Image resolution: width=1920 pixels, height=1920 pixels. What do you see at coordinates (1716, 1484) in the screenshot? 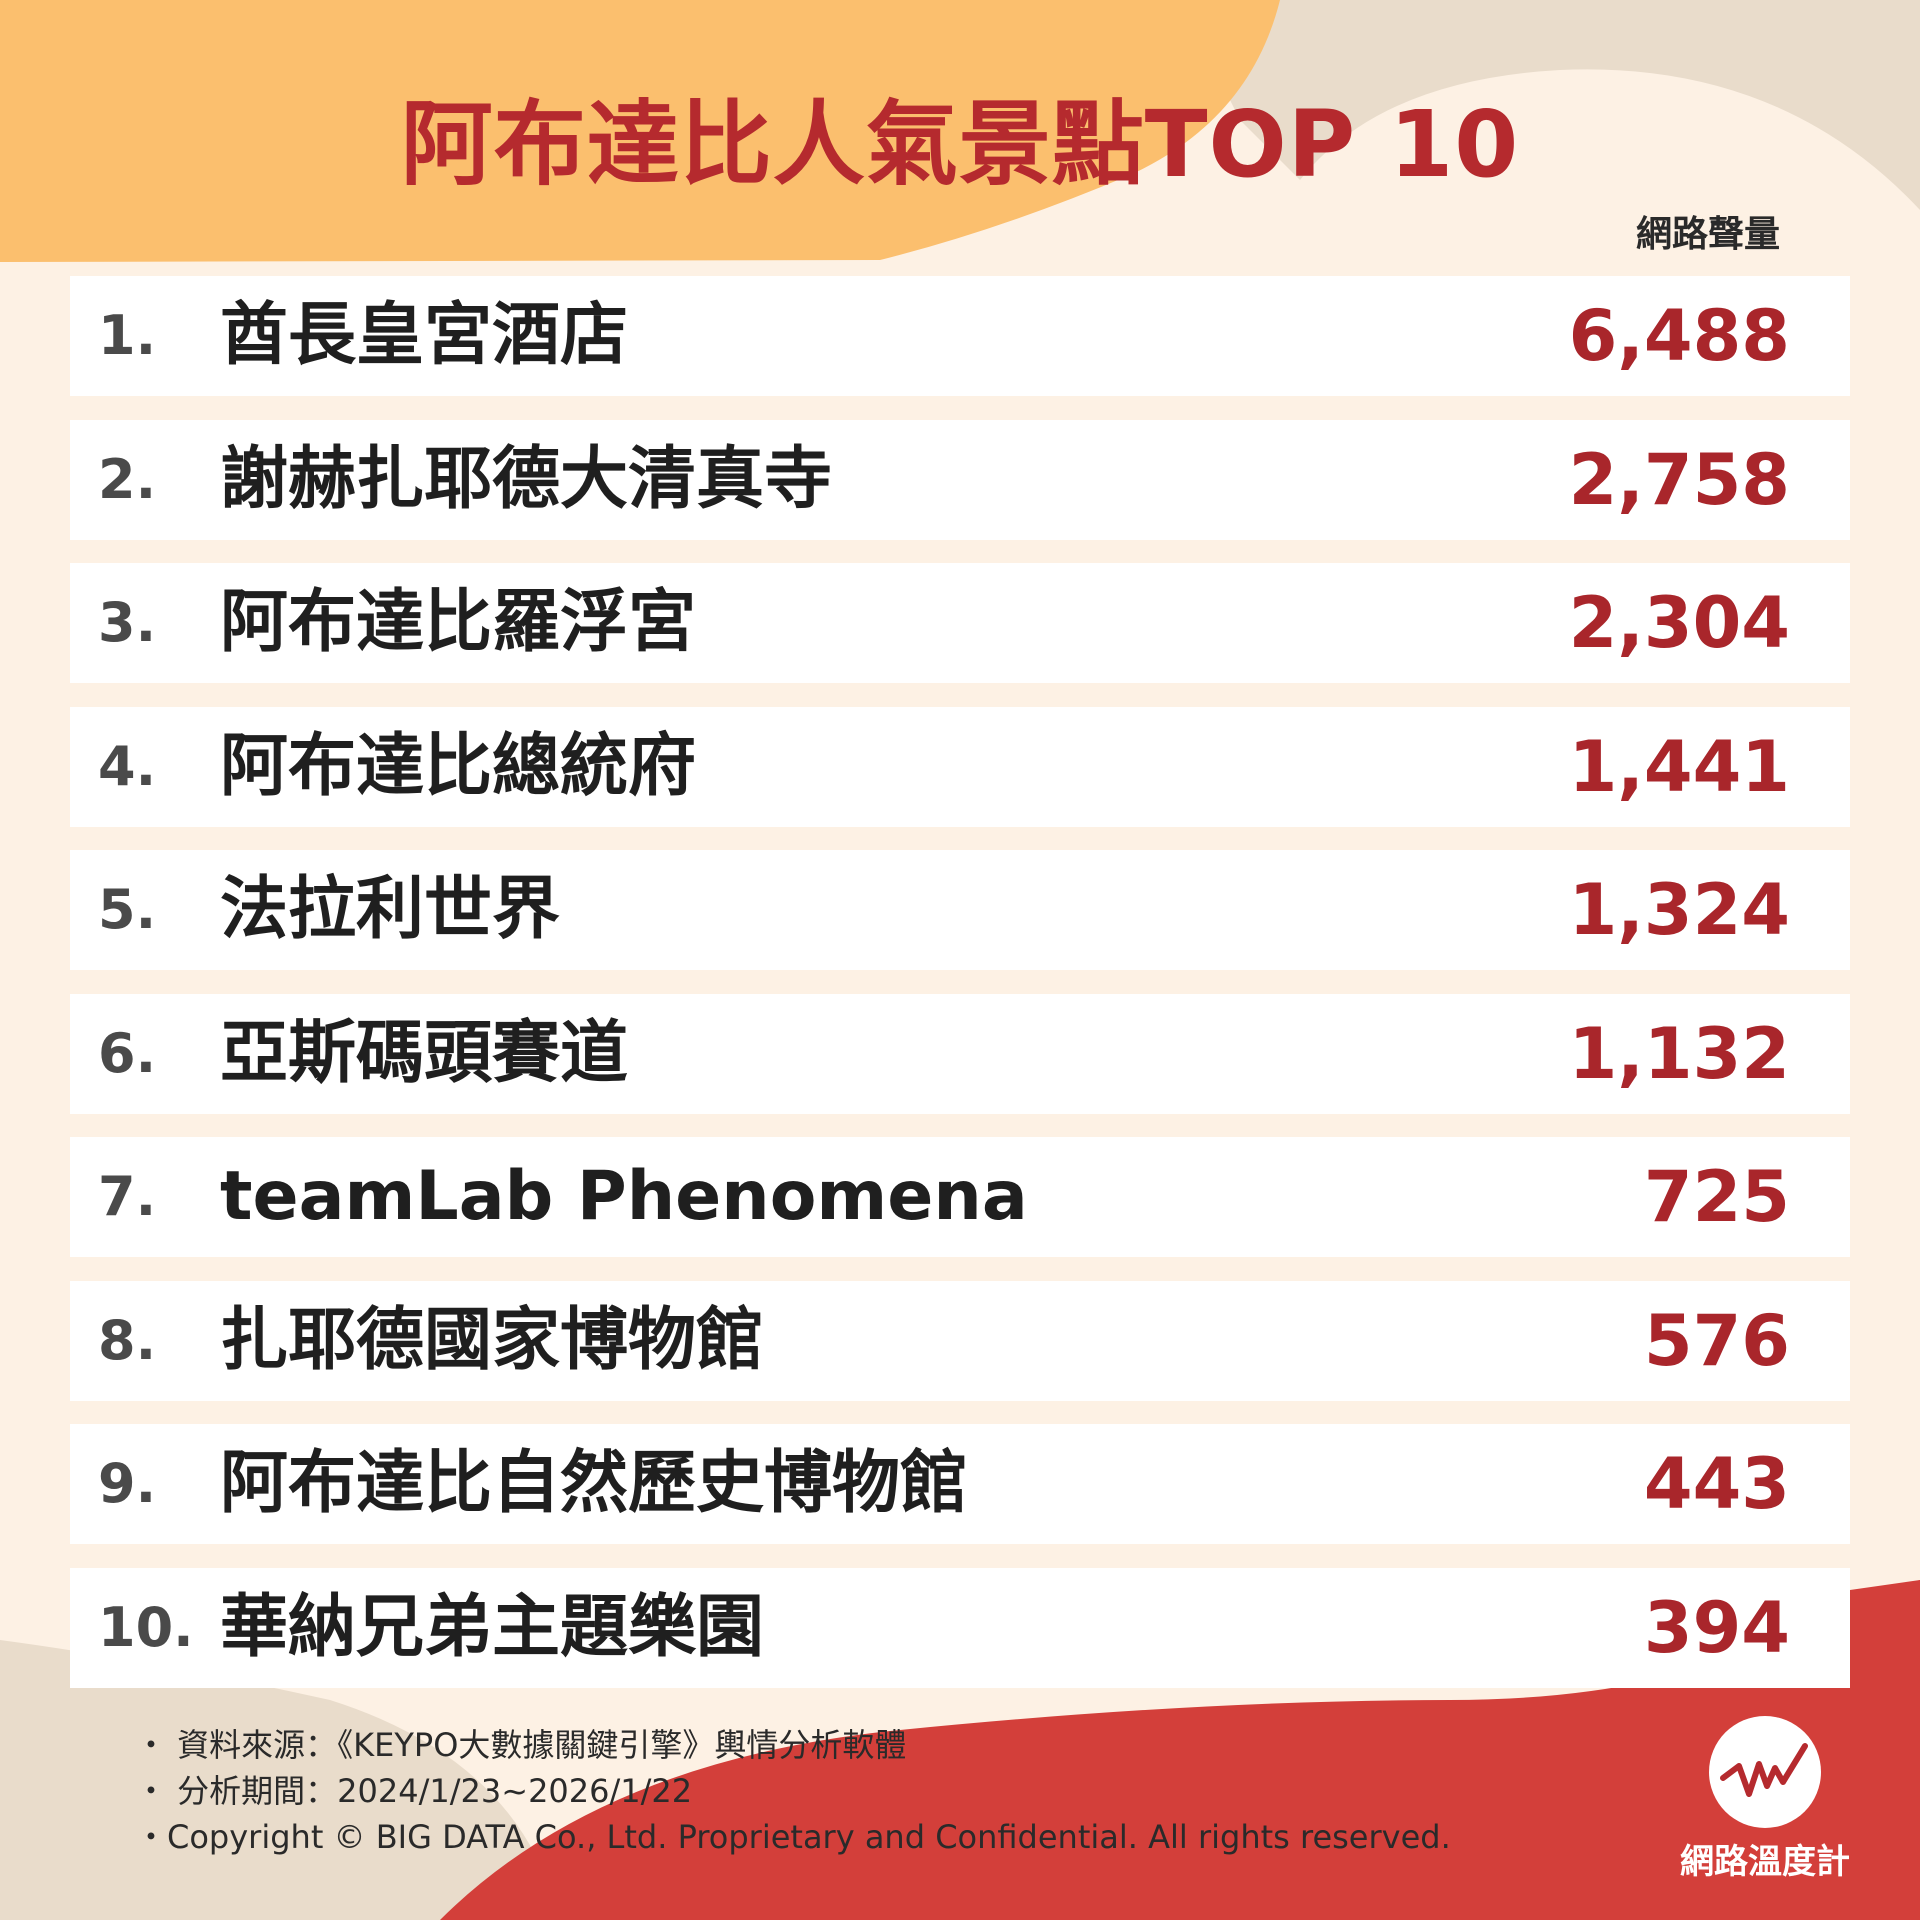
I see `volume-value: 443` at bounding box center [1716, 1484].